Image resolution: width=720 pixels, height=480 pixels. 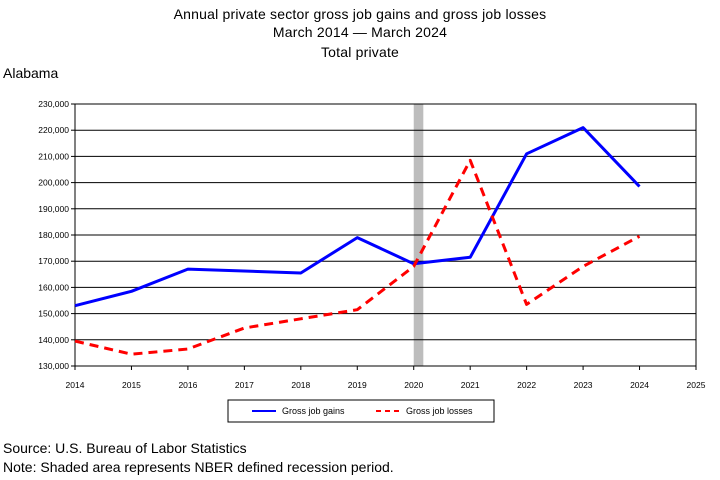 What do you see at coordinates (413, 385) in the screenshot?
I see `x-tick-label: 2020` at bounding box center [413, 385].